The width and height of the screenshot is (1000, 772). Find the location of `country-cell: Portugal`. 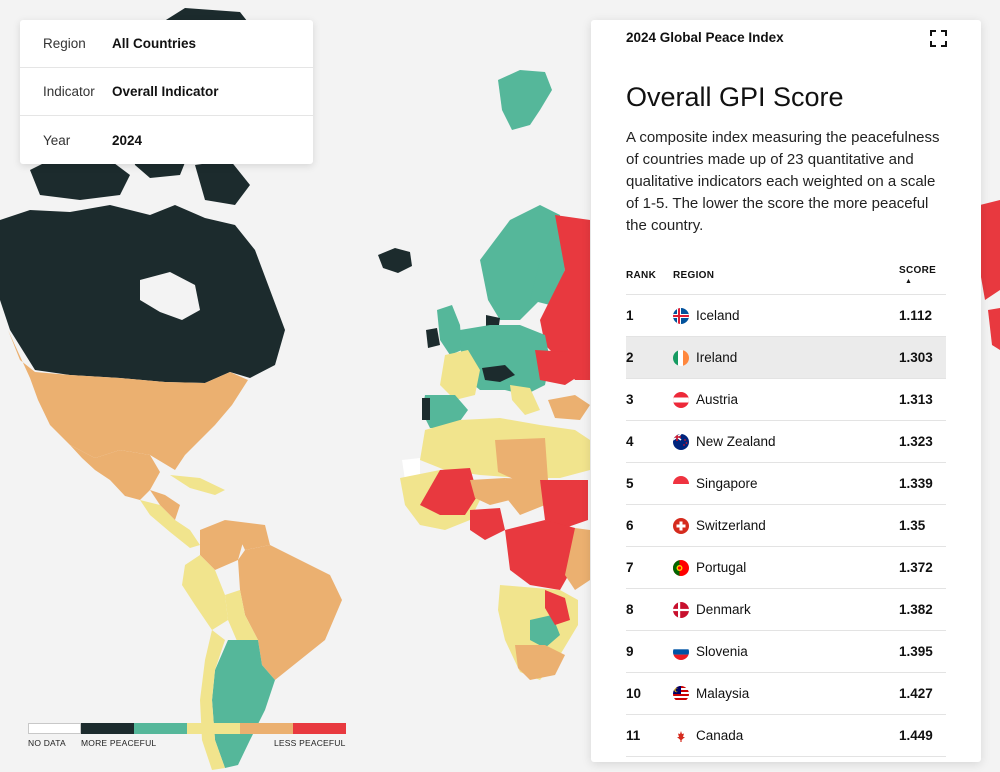

country-cell: Portugal is located at coordinates (721, 567).